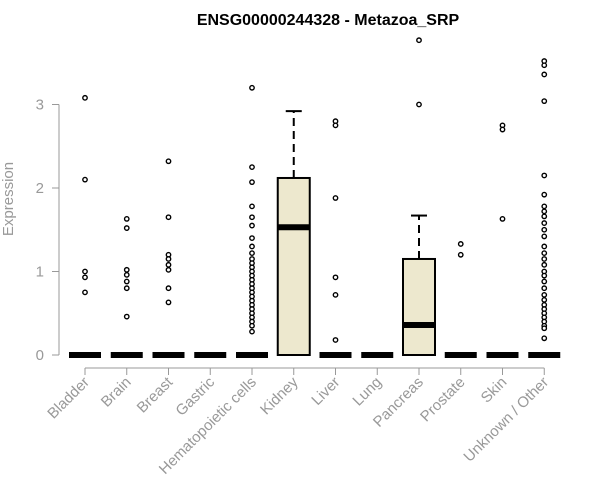  Describe the element at coordinates (116, 392) in the screenshot. I see `x-tick-label: Brain` at that location.